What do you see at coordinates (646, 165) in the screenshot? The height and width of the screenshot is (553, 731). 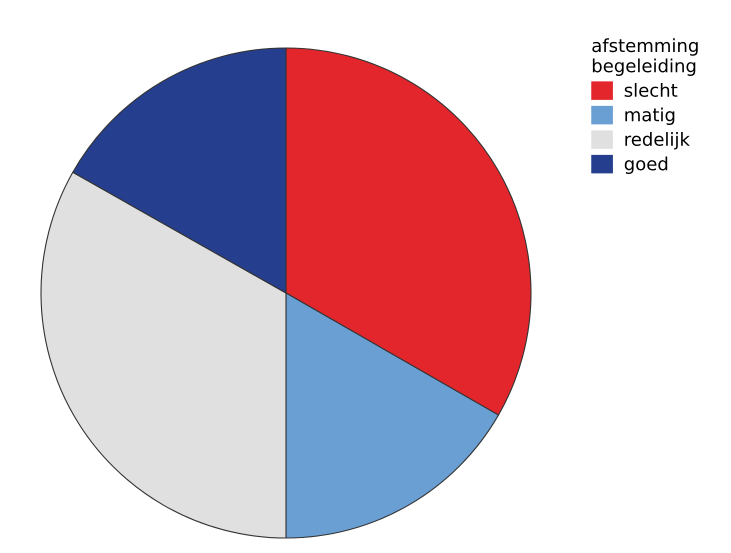 I see `legend-label: goed` at bounding box center [646, 165].